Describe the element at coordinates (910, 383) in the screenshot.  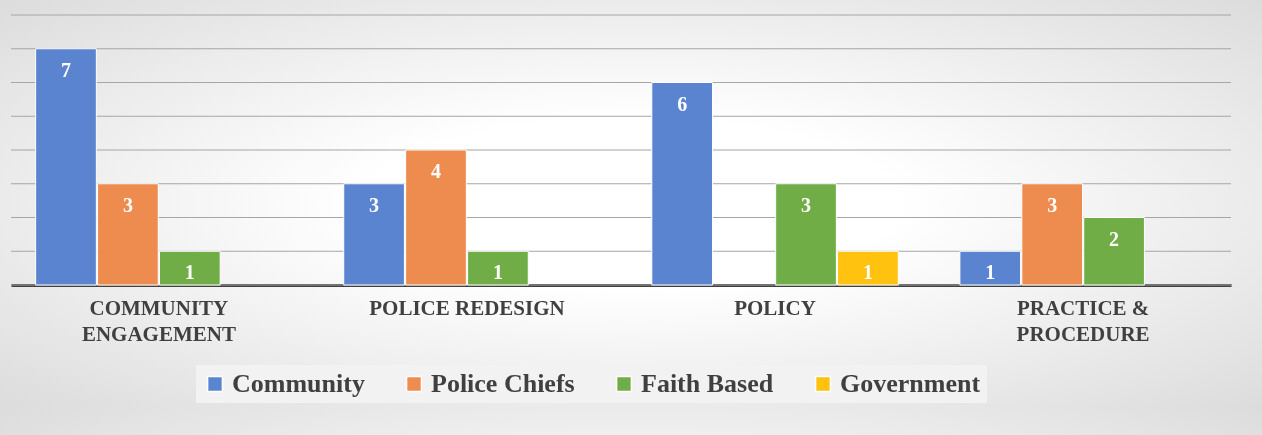
I see `legend-label: Government` at that location.